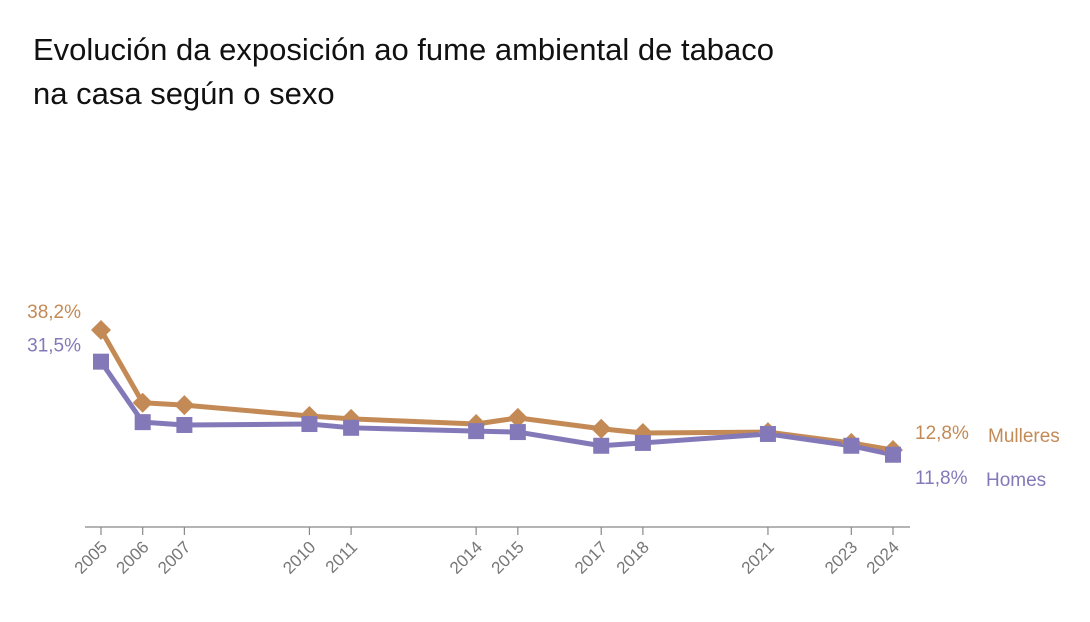 This screenshot has width=1090, height=622. I want to click on legend-label: Homes, so click(1016, 480).